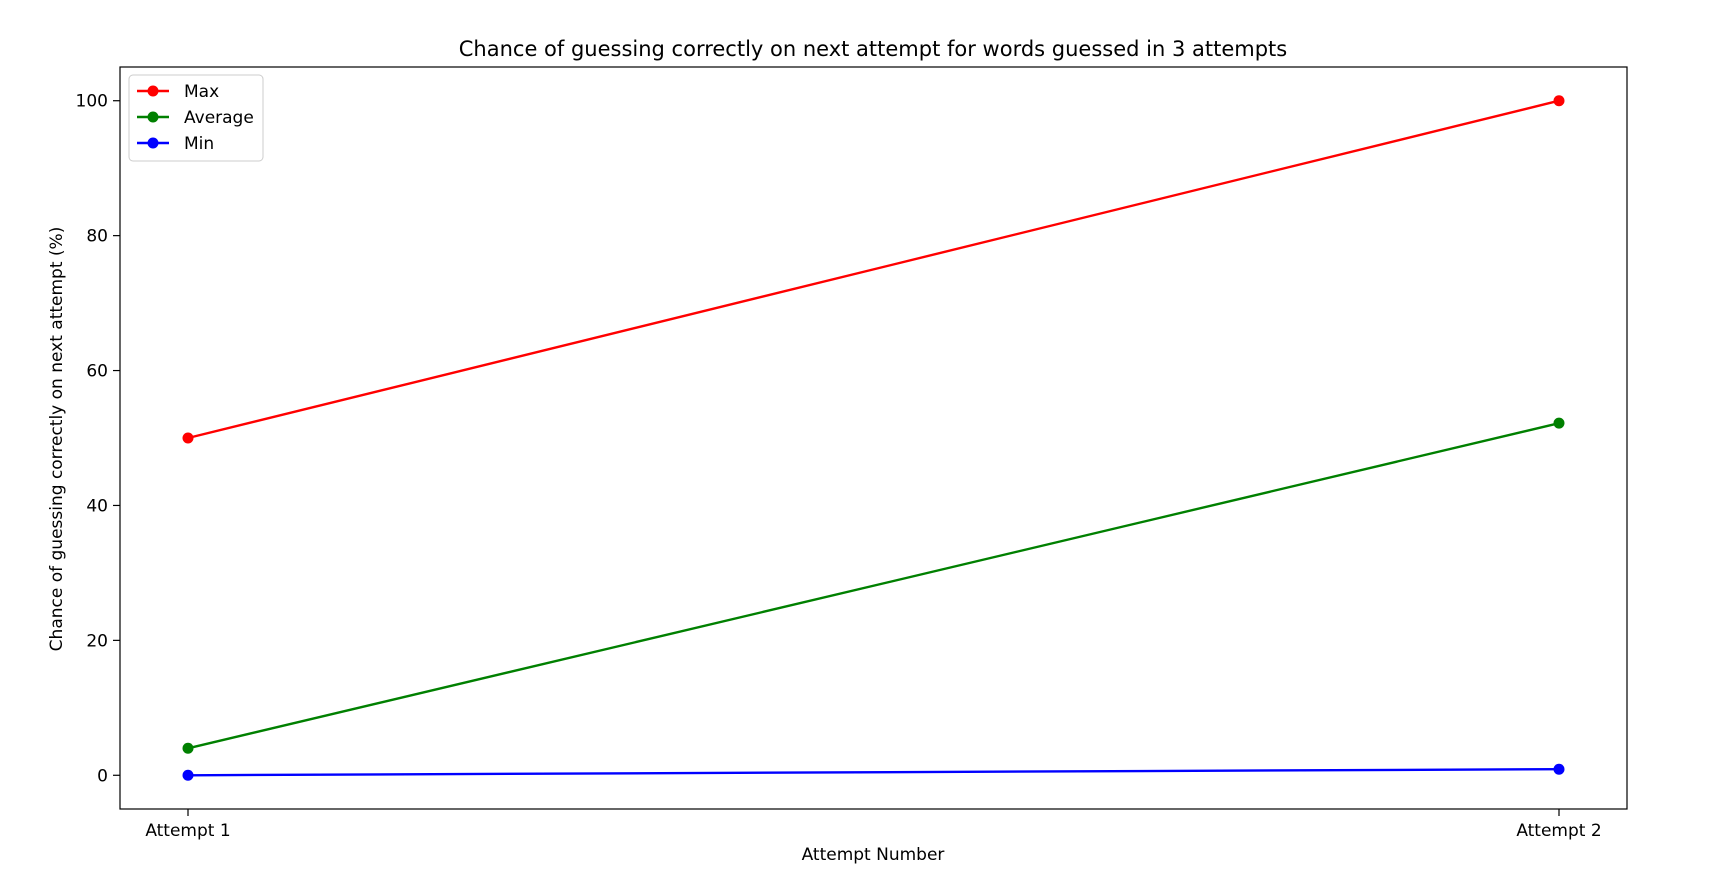 The image size is (1727, 896). What do you see at coordinates (175, 144) in the screenshot?
I see `legend-item-min: Min` at bounding box center [175, 144].